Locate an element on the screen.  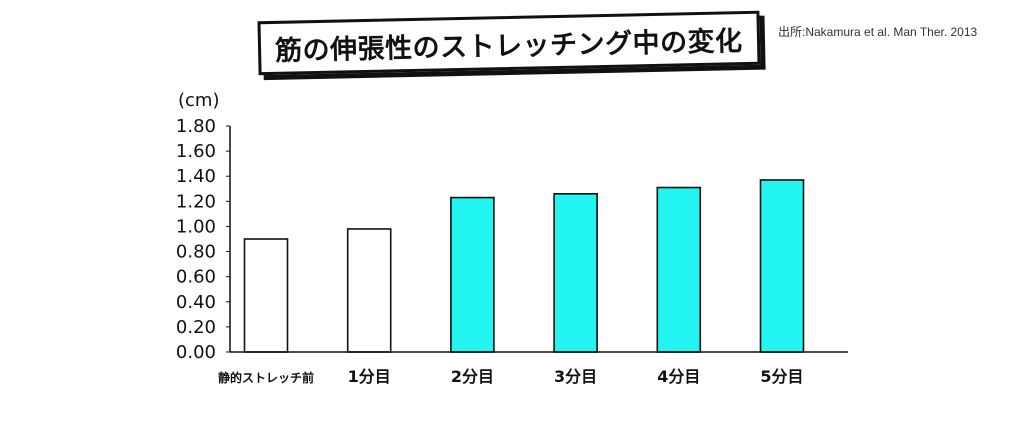
y-tick-label: 0.20 is located at coordinates (196, 327).